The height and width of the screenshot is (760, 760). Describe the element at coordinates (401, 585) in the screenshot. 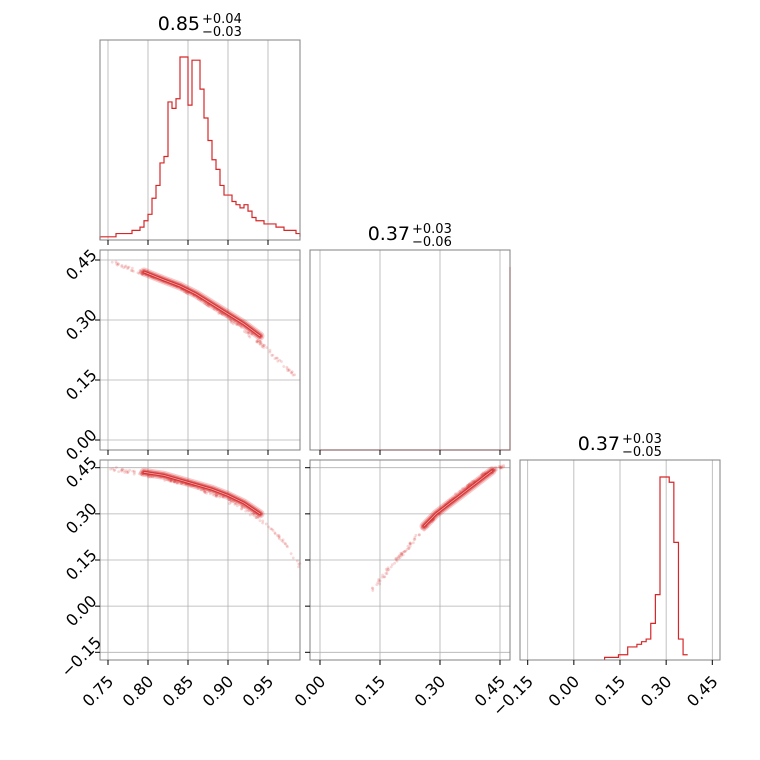

I see `panel-scatter-3: 0.00 0.15 0.30 0.45` at that location.